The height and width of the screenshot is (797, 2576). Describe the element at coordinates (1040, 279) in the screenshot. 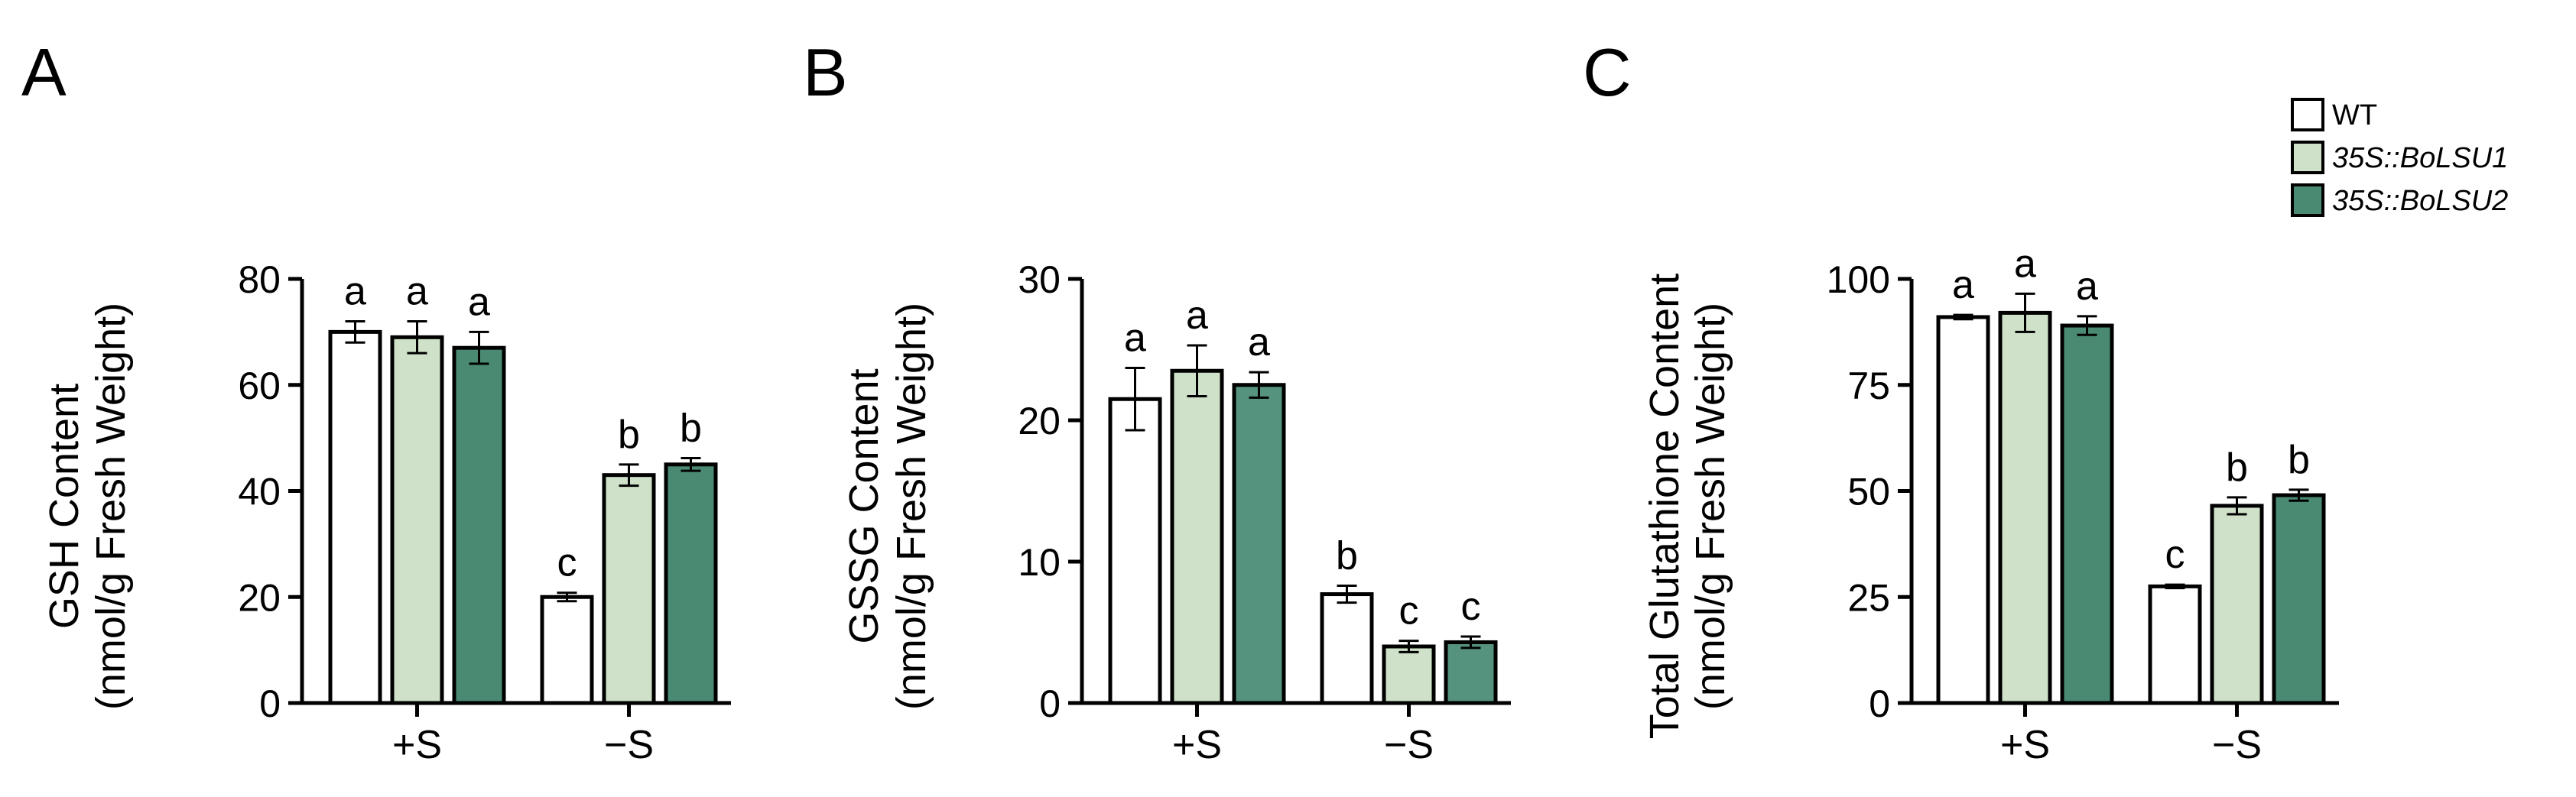

I see `y-tick-label: 30` at that location.